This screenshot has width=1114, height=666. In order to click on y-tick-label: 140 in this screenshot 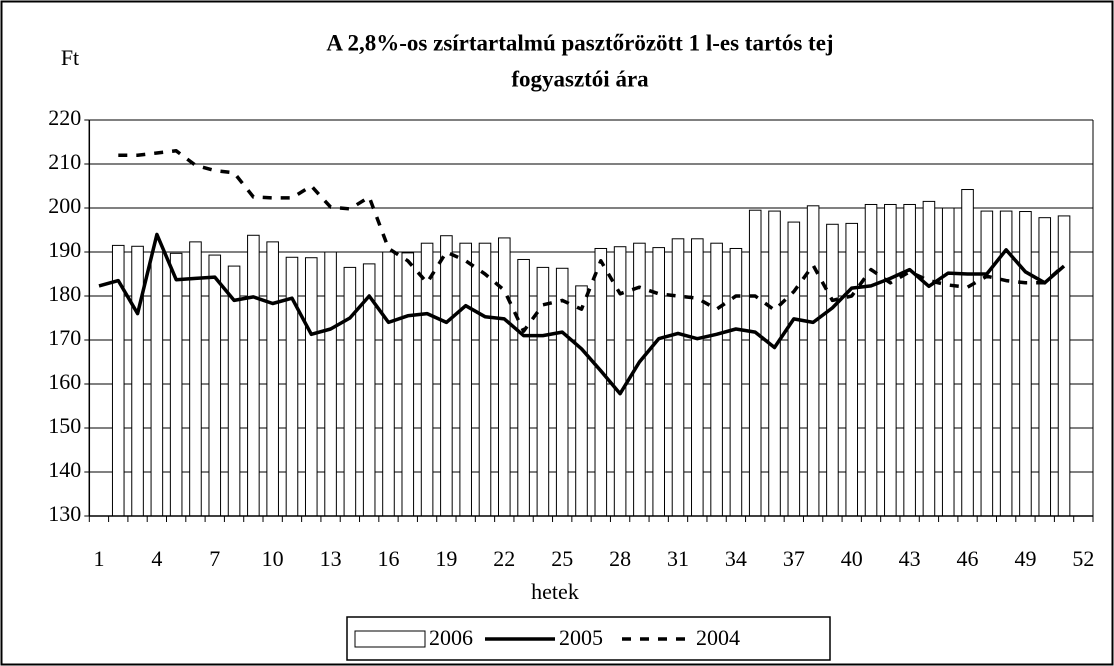, I will do `click(64, 469)`.